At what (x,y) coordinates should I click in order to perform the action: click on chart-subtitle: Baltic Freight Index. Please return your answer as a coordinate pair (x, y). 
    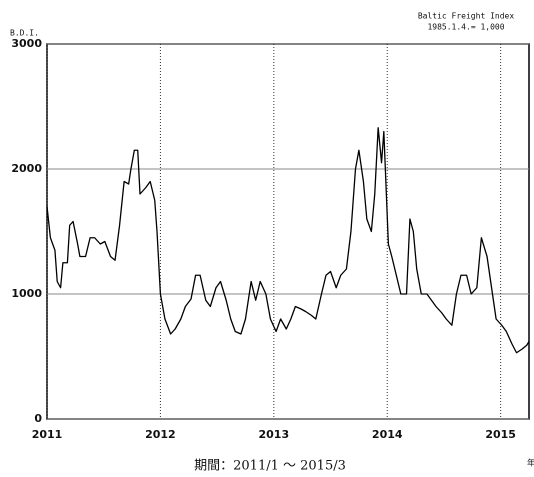
    Looking at the image, I should click on (466, 16).